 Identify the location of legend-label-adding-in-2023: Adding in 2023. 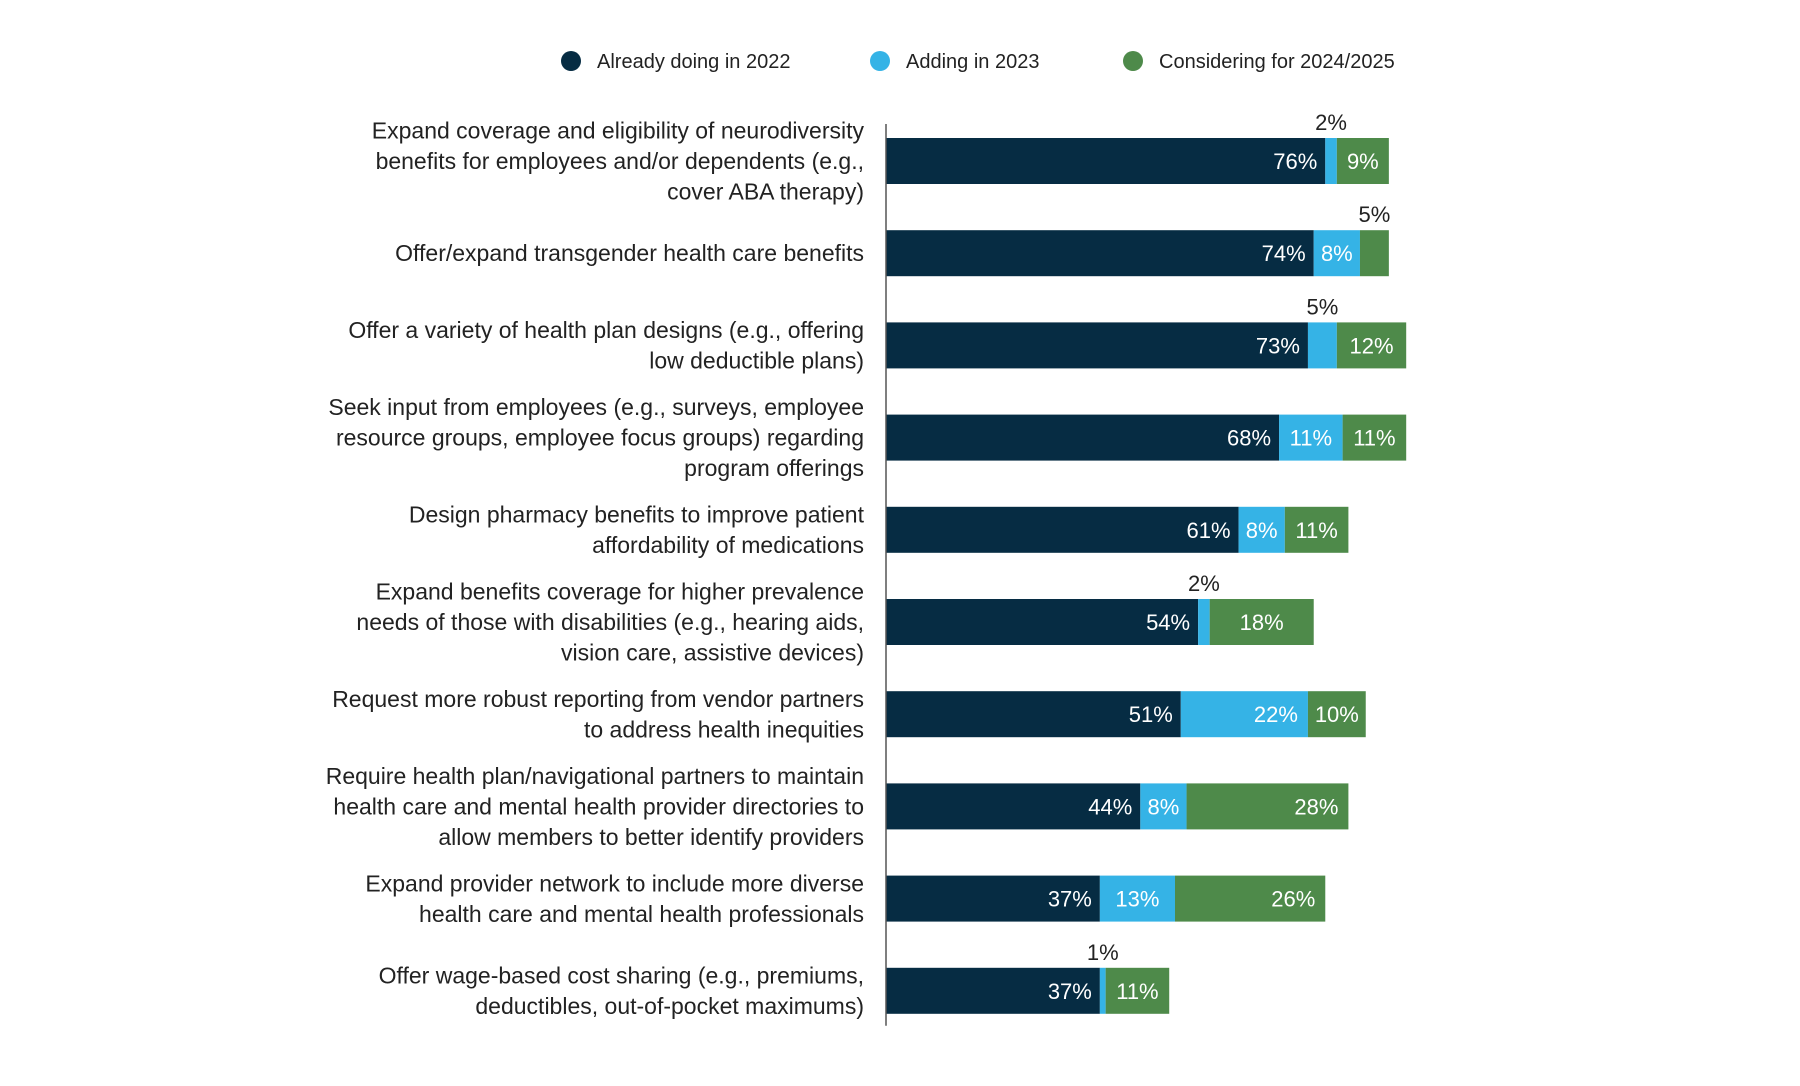
(972, 62).